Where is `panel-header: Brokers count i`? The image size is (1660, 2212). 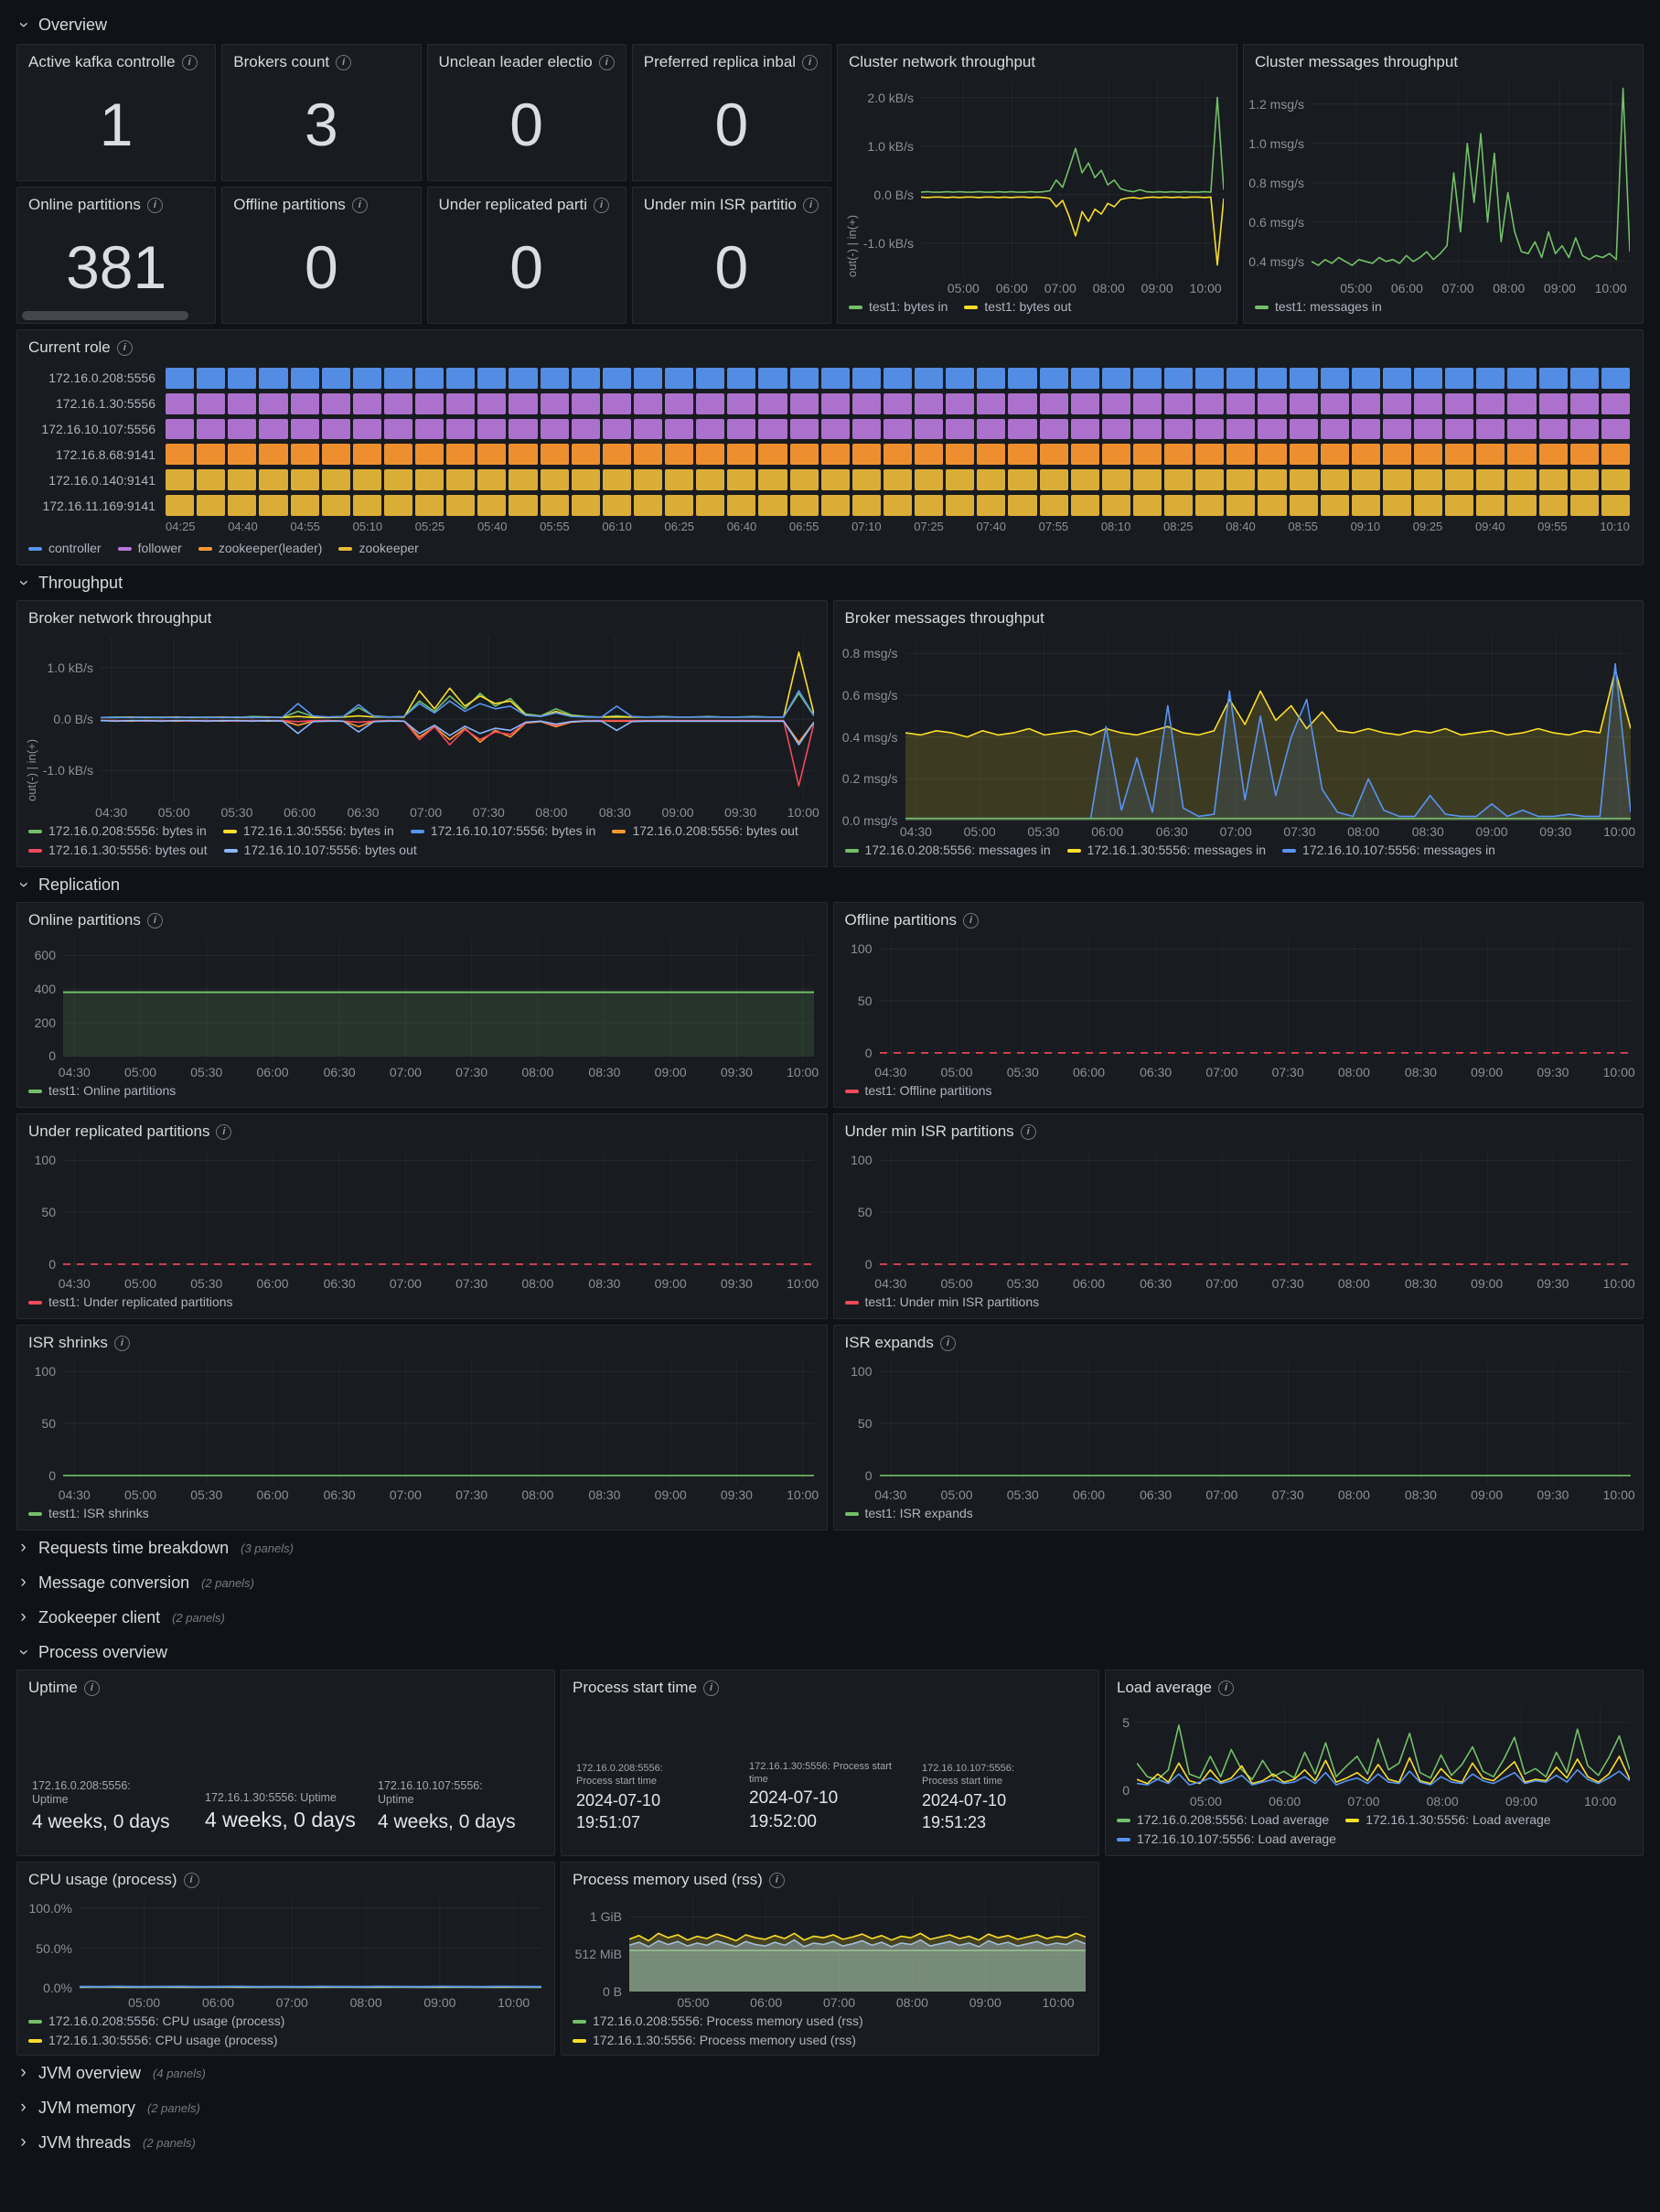
panel-header: Brokers count i is located at coordinates (321, 60).